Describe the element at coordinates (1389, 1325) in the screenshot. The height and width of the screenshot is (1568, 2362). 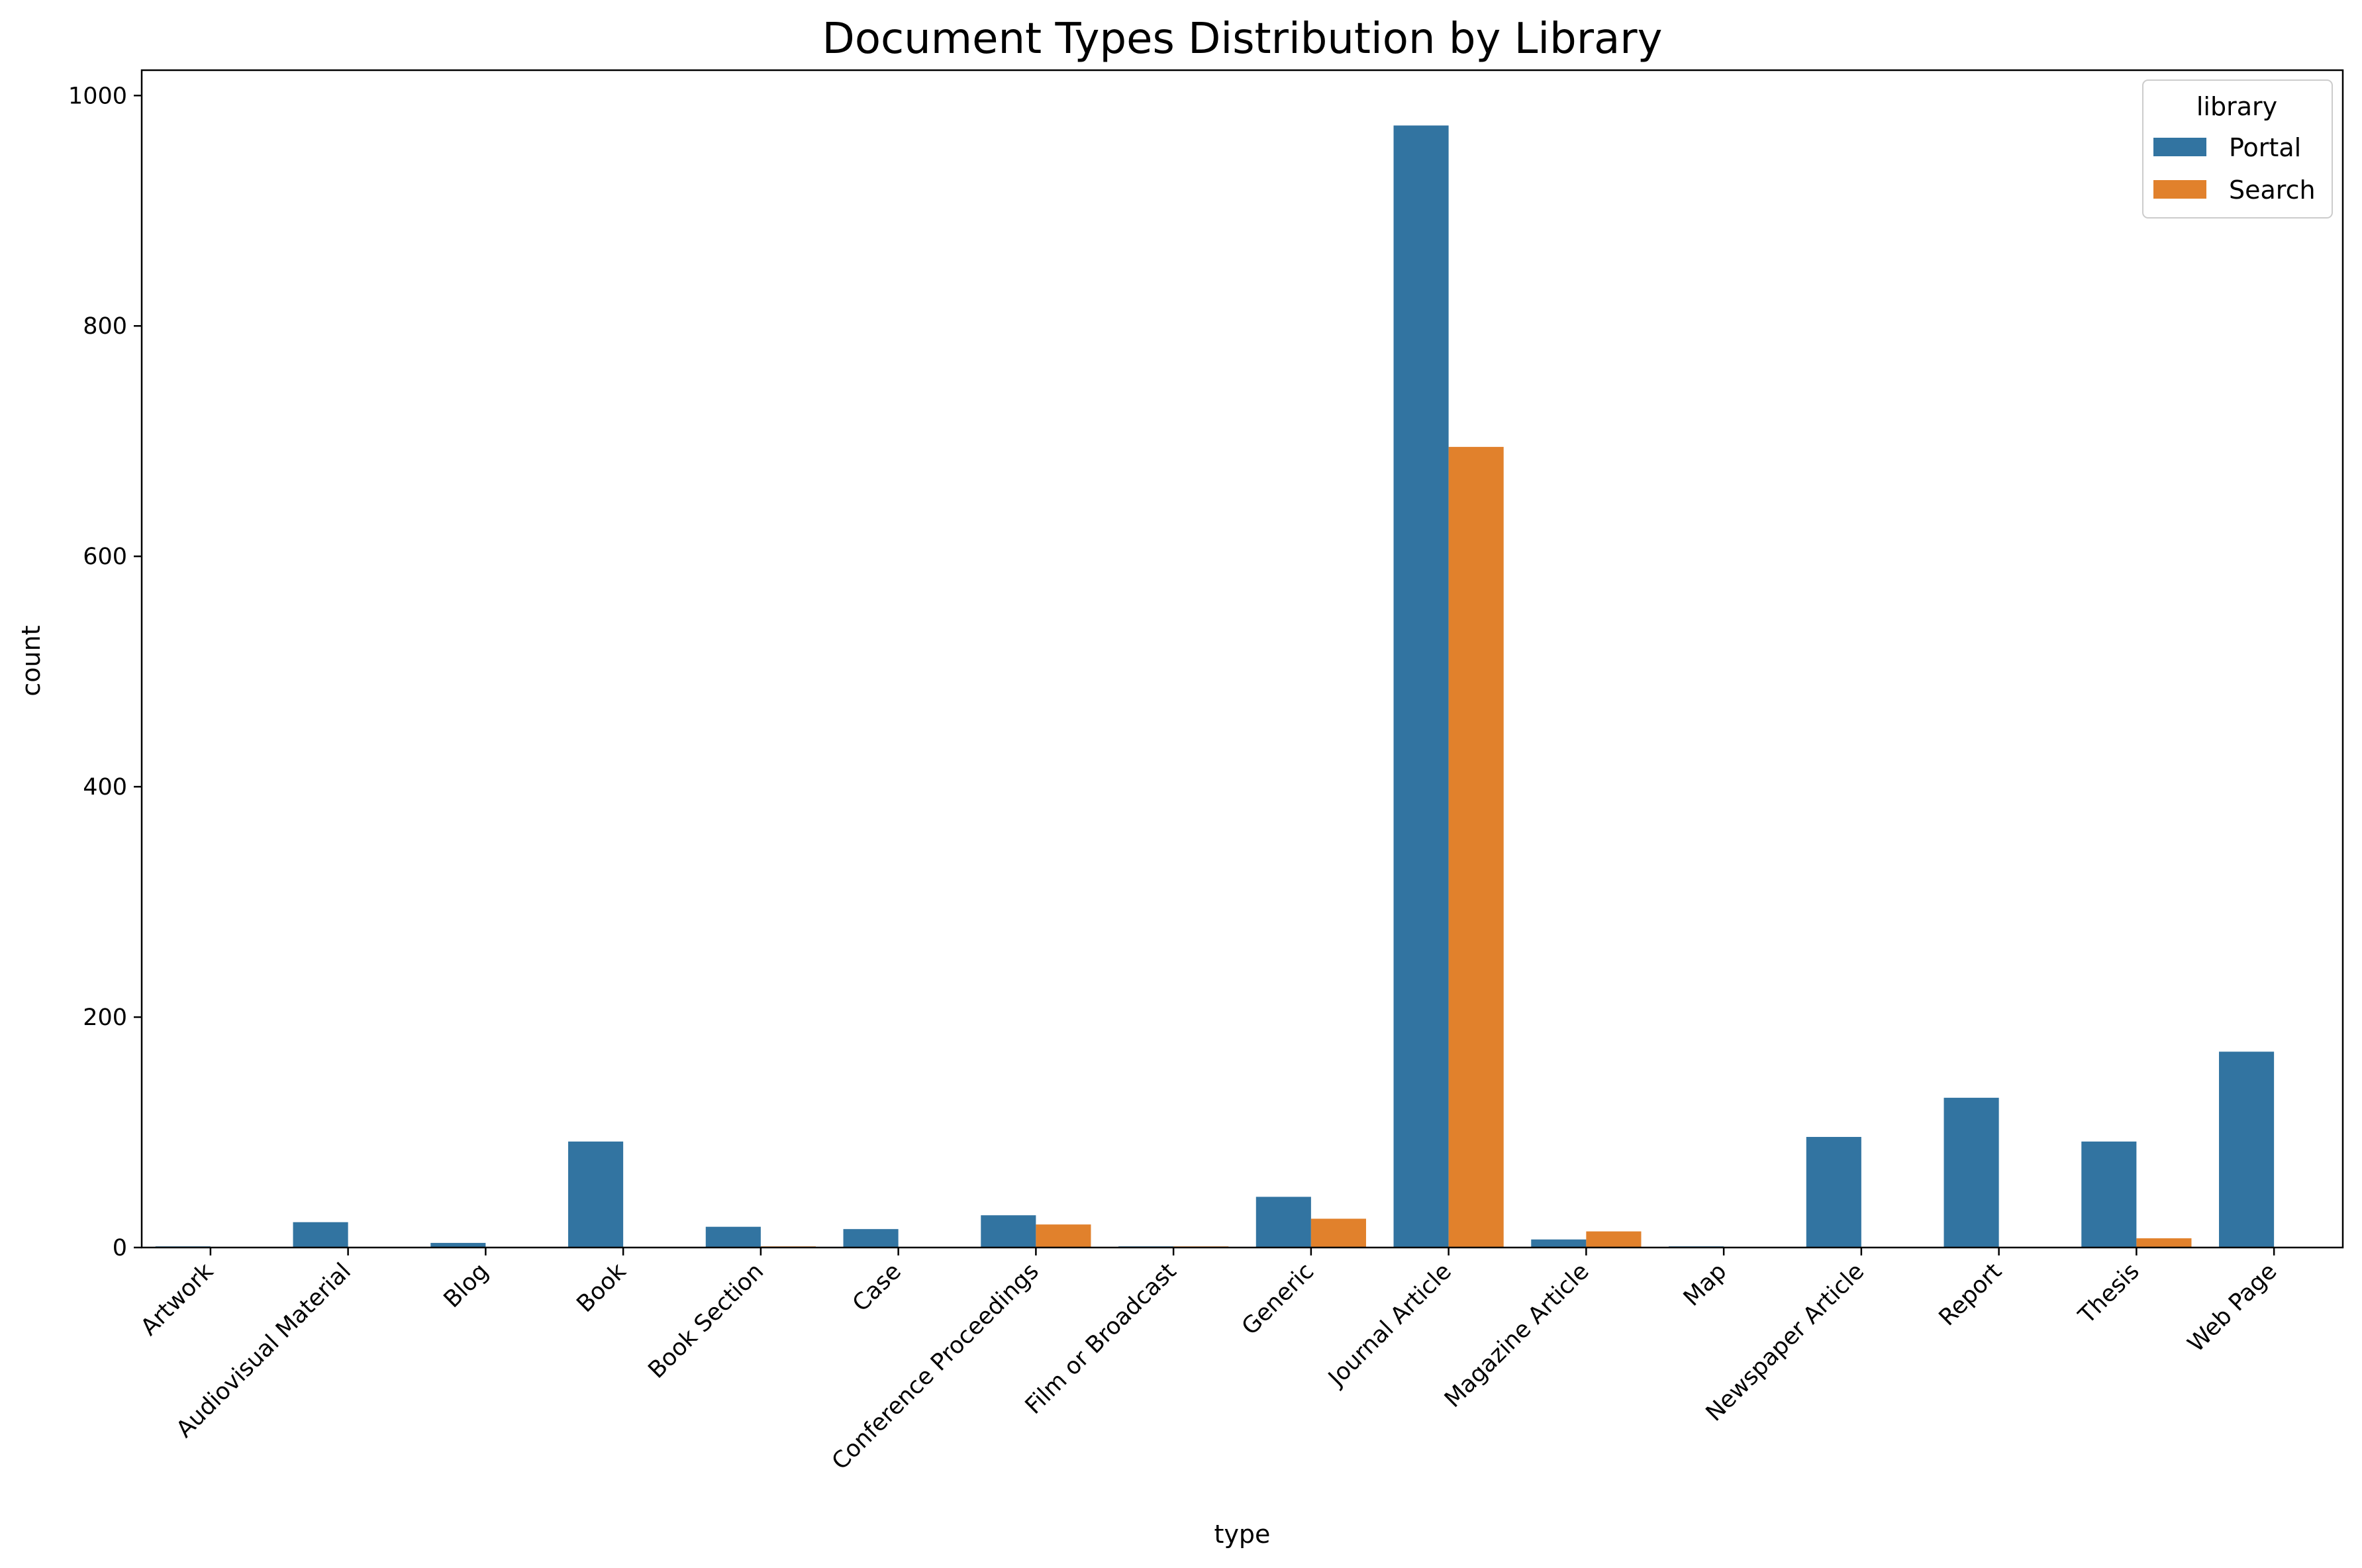
I see `x-tick-label: Journal Article` at that location.